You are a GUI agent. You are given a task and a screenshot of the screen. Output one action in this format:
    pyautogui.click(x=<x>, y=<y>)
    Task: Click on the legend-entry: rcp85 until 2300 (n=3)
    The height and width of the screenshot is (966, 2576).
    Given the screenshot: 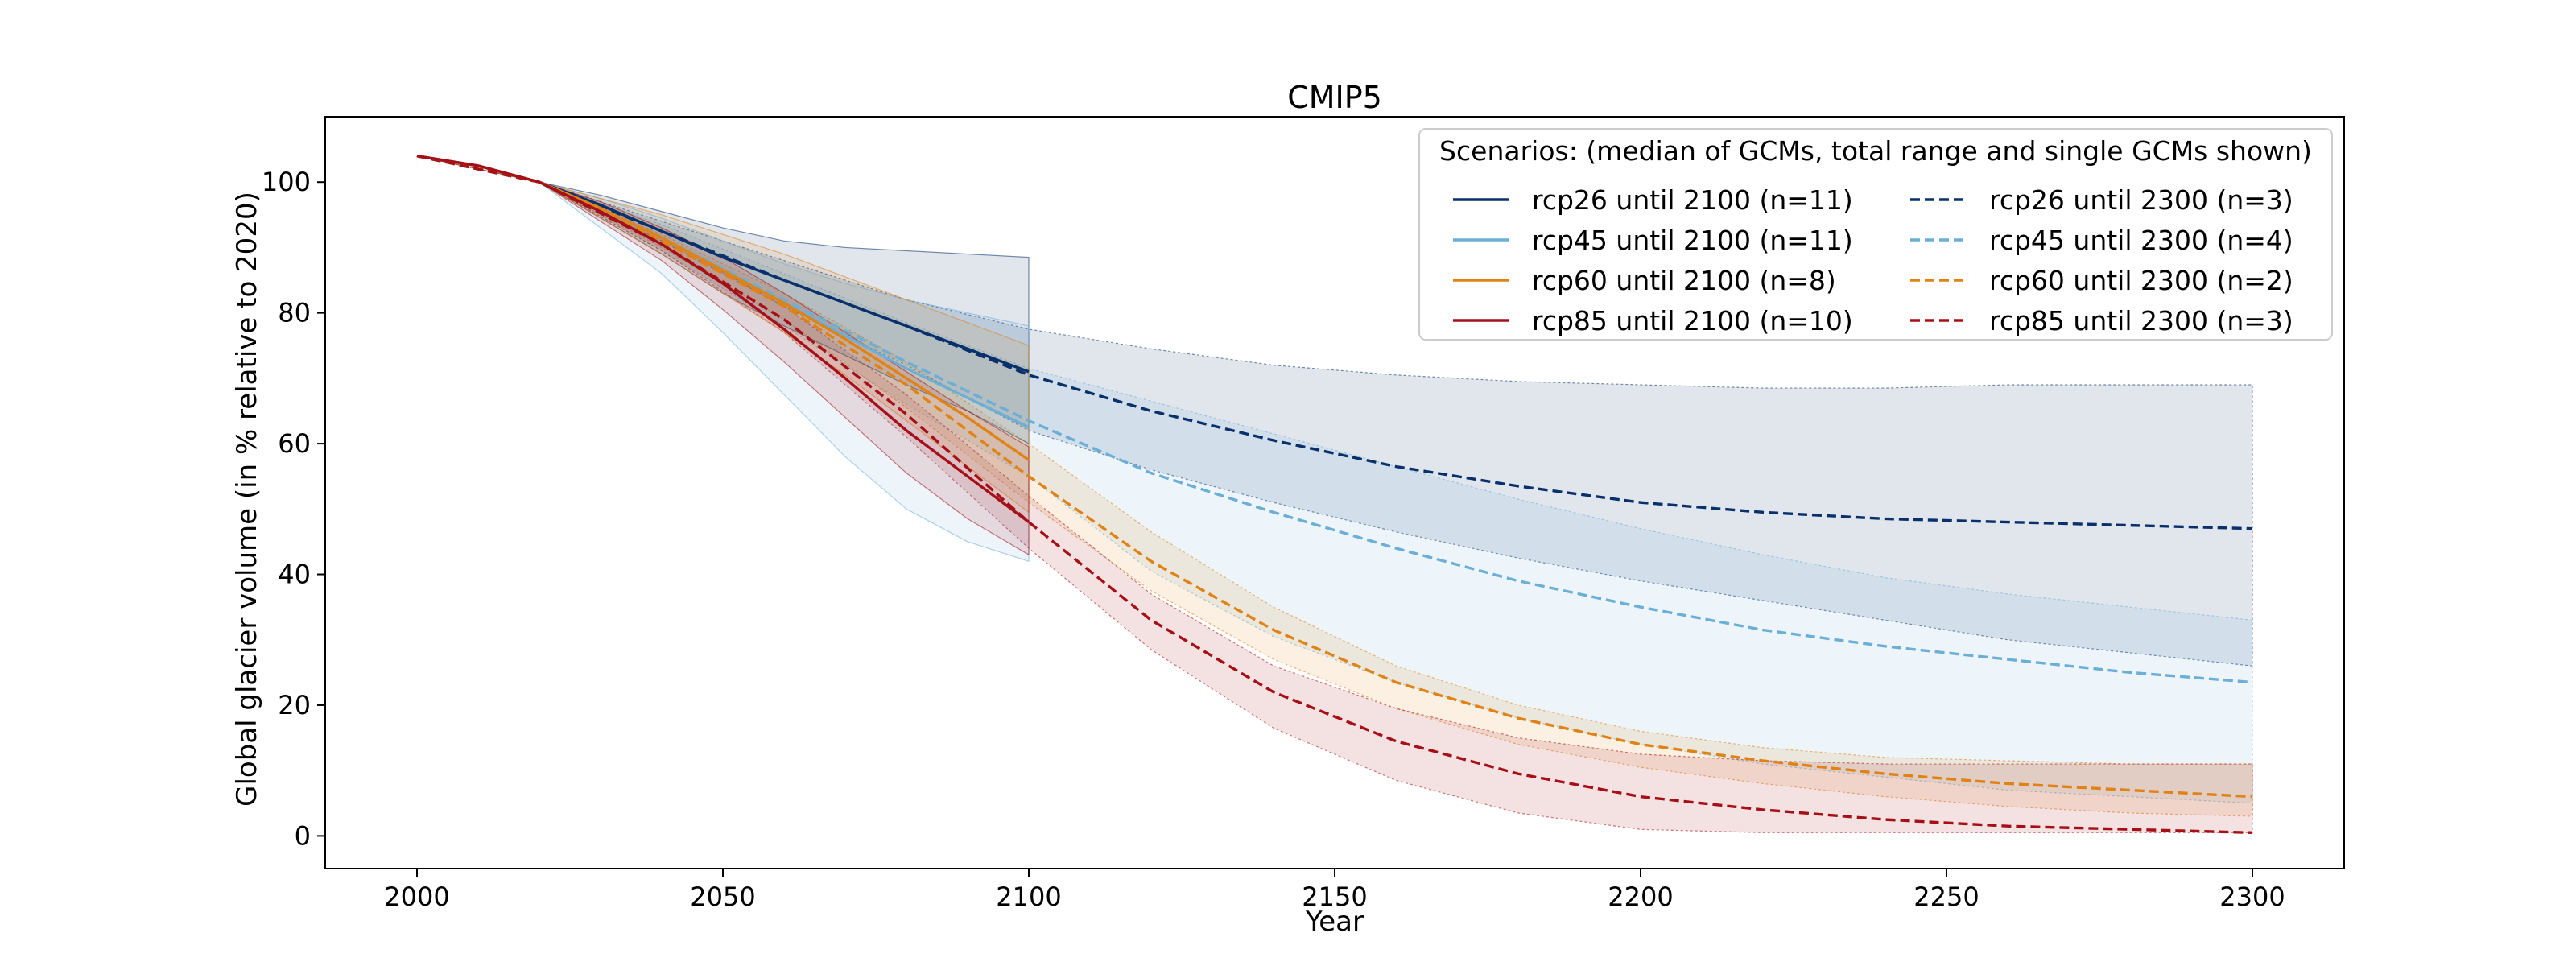 What is the action you would take?
    pyautogui.click(x=2141, y=320)
    